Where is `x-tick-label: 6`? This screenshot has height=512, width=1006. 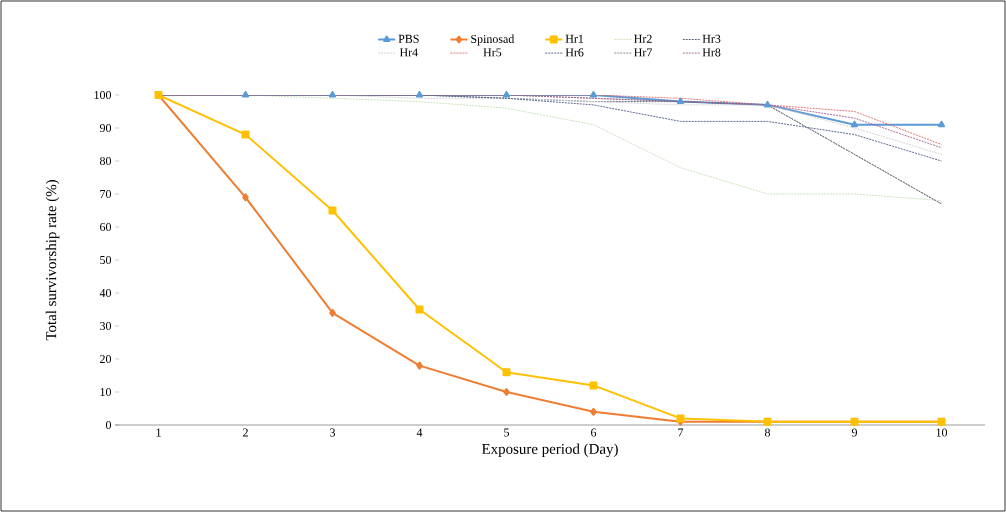 x-tick-label: 6 is located at coordinates (594, 432).